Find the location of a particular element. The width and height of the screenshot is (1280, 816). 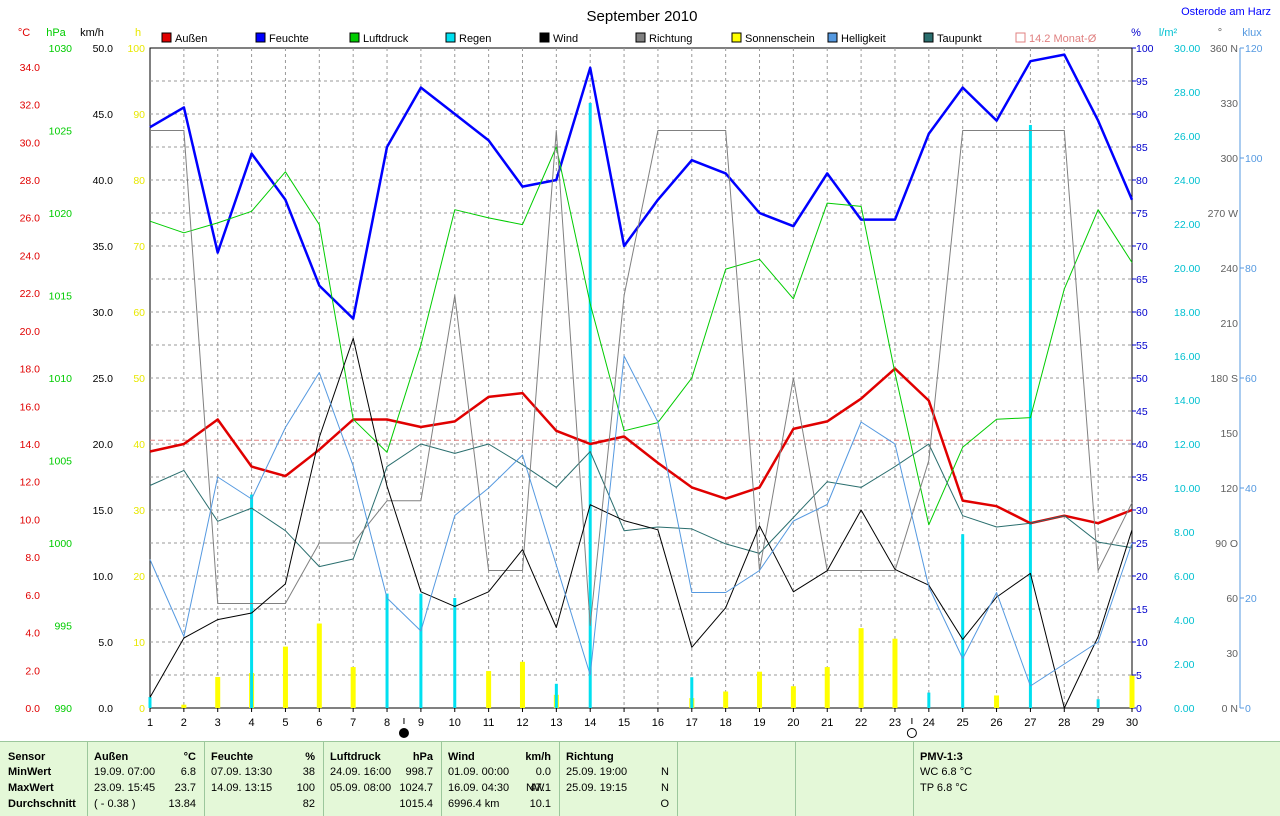

x-tick-9: 9 is located at coordinates (421, 723).